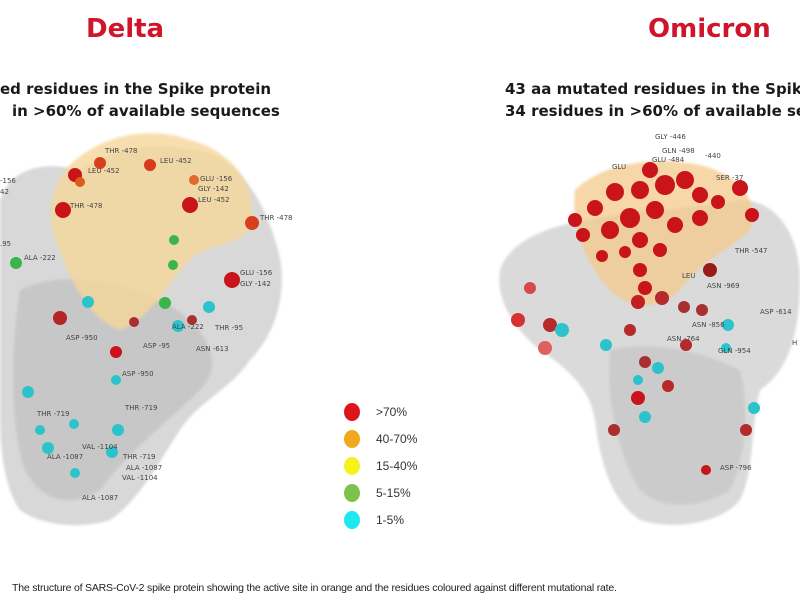  What do you see at coordinates (352, 438) in the screenshot?
I see `legend-swatch-orange` at bounding box center [352, 438].